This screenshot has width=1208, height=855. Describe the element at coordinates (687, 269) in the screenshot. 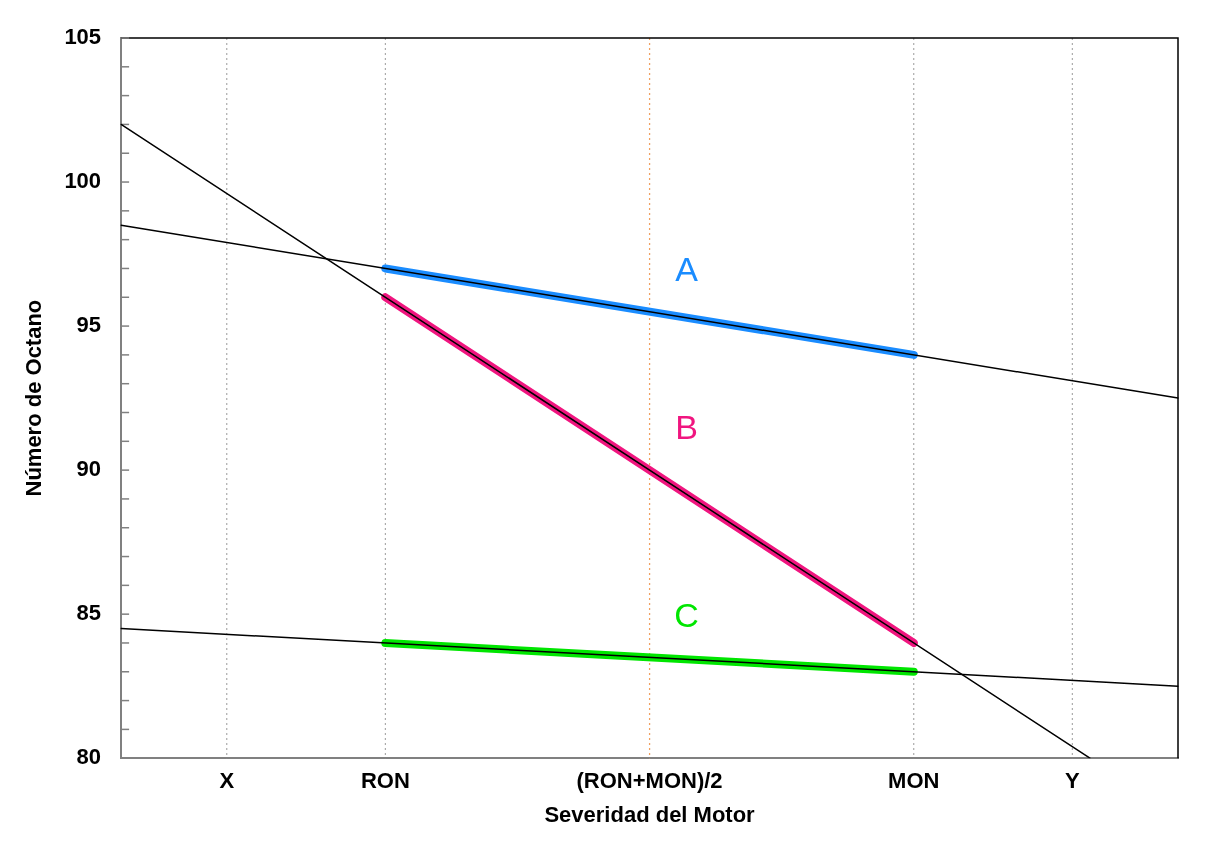

I see `series-label: A` at that location.